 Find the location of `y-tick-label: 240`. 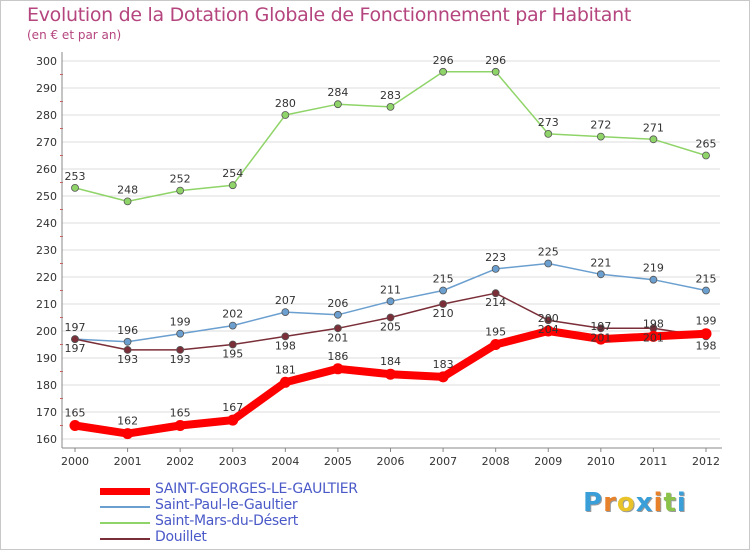

y-tick-label: 240 is located at coordinates (46, 223).